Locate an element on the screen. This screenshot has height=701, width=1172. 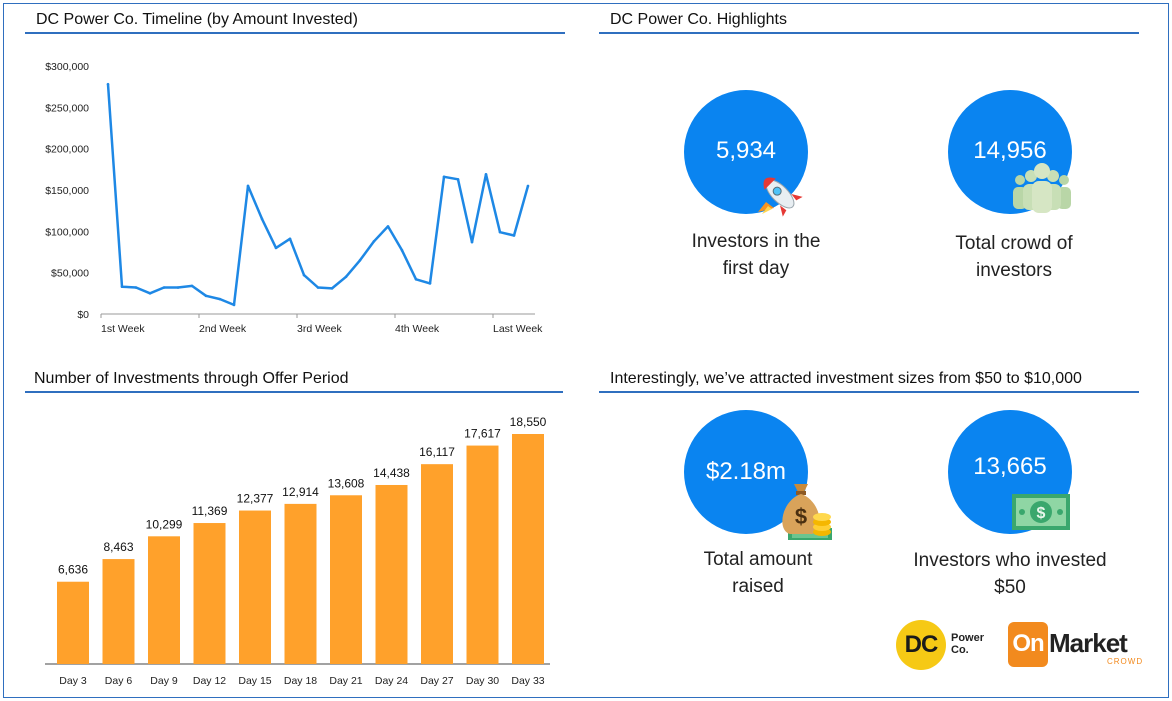
x-category-label: Day 21 is located at coordinates (345, 681).